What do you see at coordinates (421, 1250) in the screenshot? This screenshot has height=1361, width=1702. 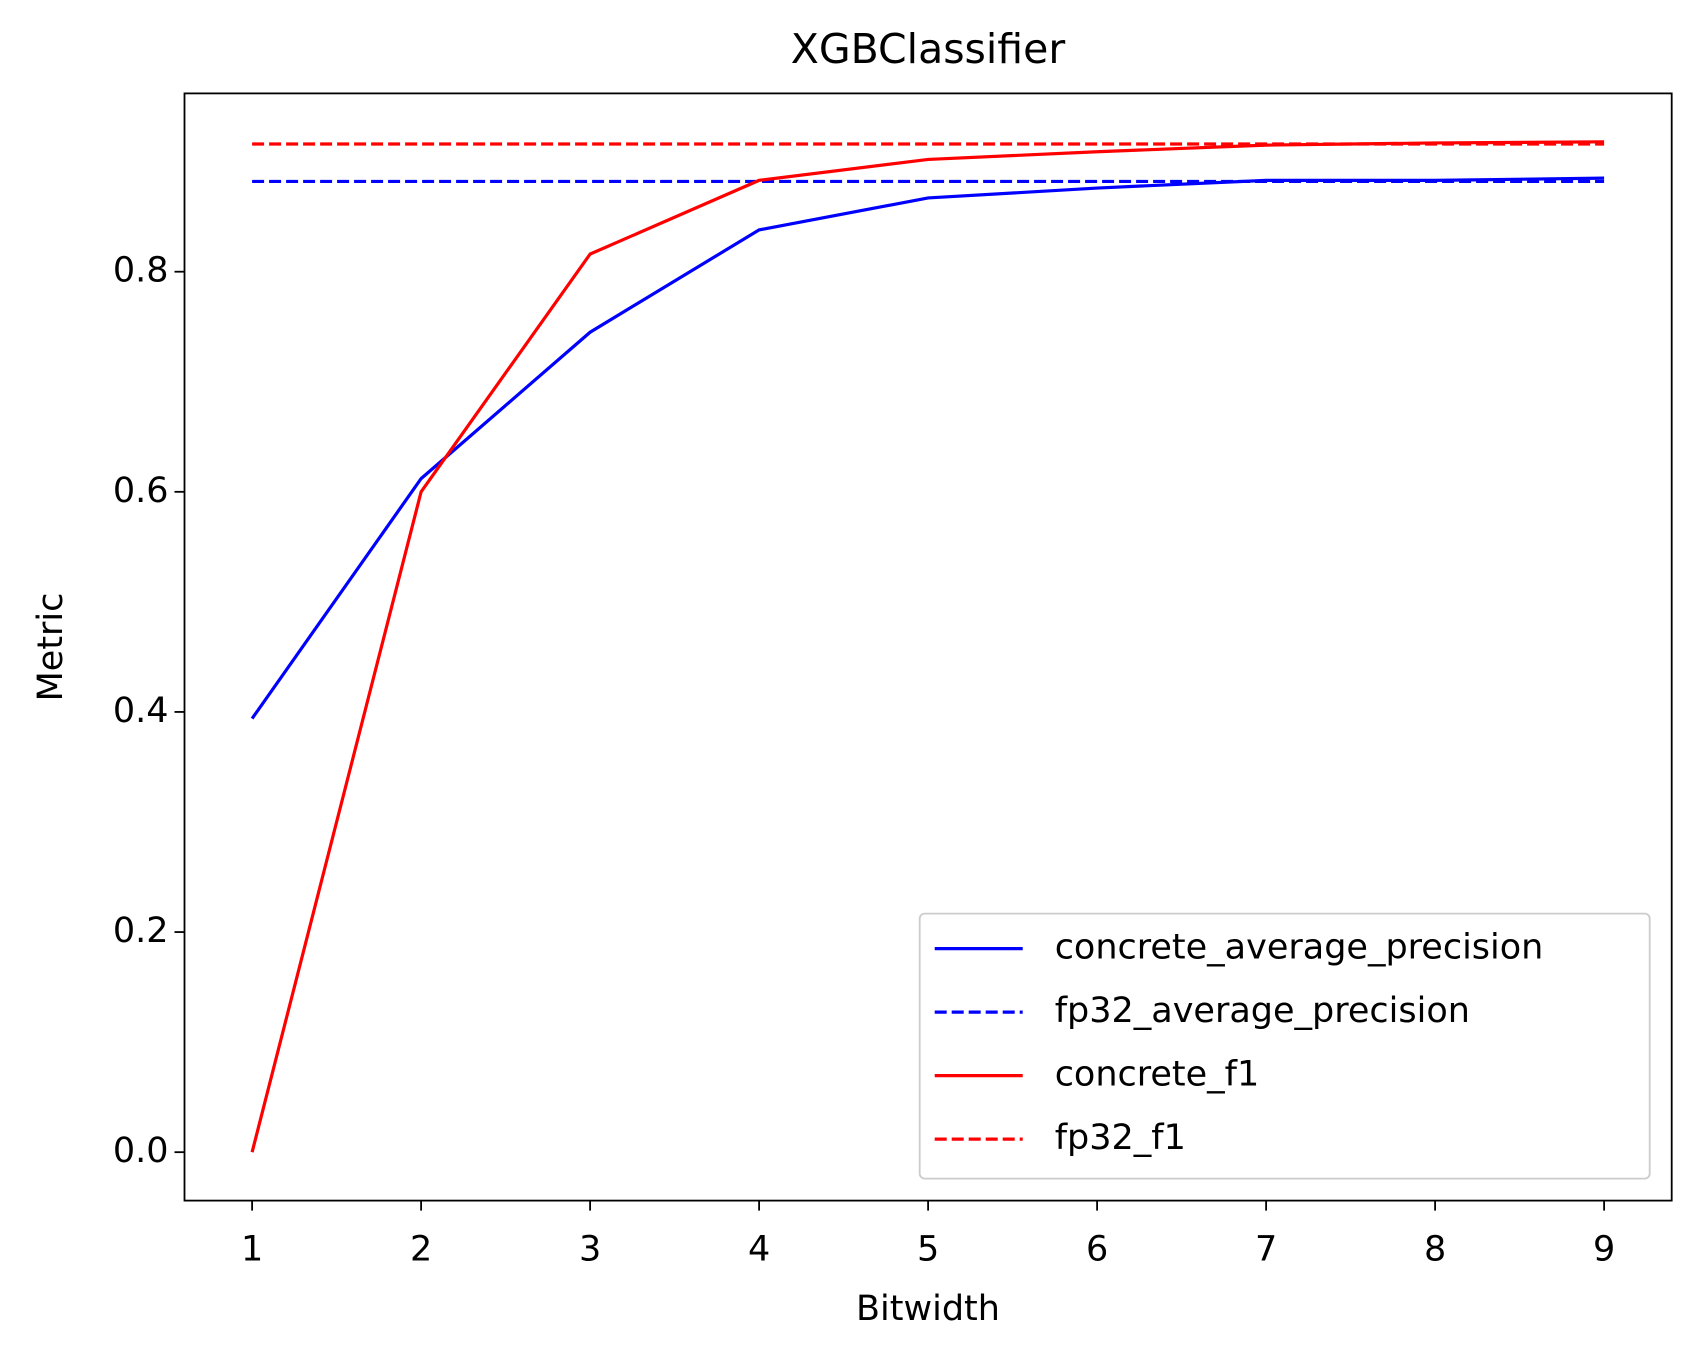 I see `x-tick-label: 2` at bounding box center [421, 1250].